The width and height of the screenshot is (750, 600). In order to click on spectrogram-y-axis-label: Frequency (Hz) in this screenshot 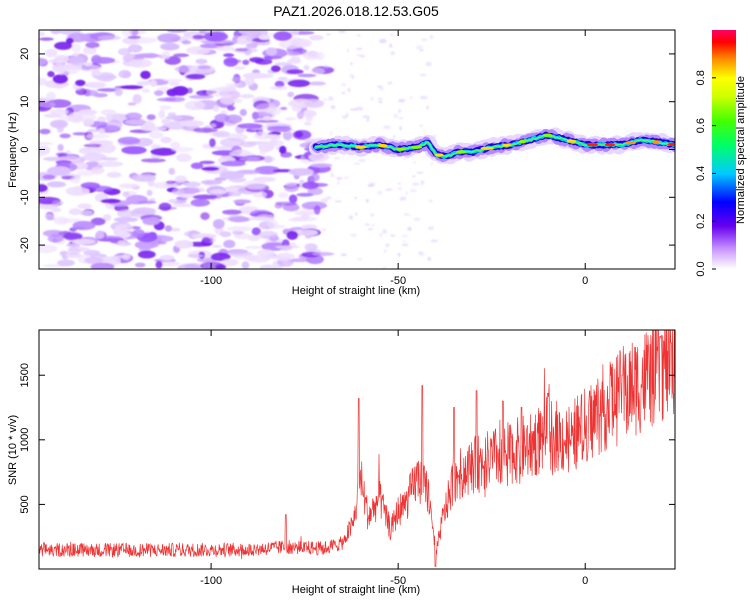, I will do `click(13, 150)`.